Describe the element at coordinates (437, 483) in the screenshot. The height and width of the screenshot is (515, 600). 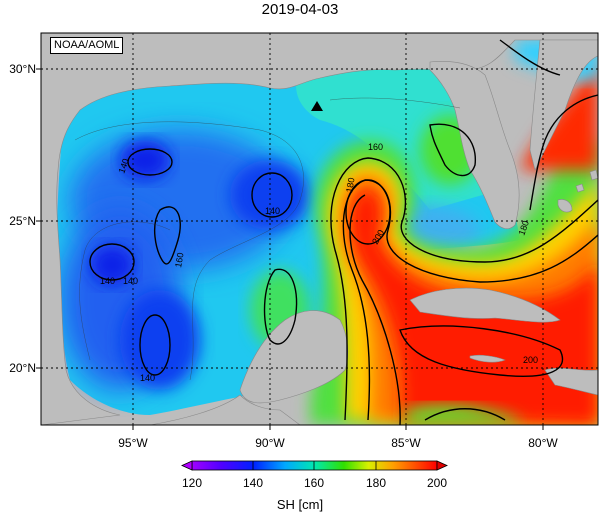
I see `colorbar-tick-label: 200` at that location.